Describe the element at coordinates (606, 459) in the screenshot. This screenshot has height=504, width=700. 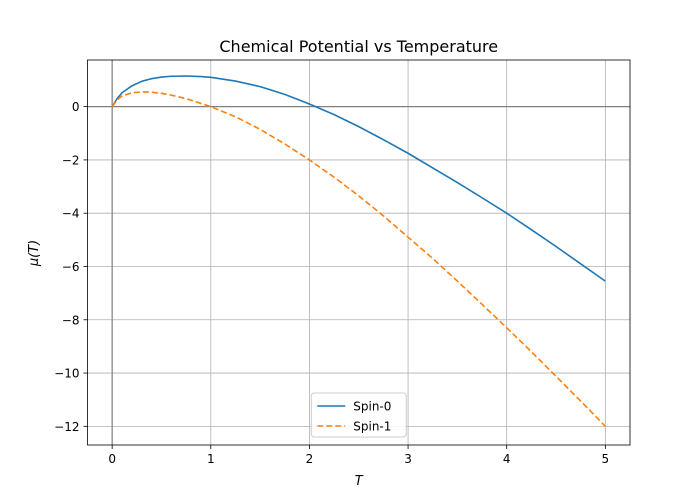
I see `x-tick-label: 5` at that location.